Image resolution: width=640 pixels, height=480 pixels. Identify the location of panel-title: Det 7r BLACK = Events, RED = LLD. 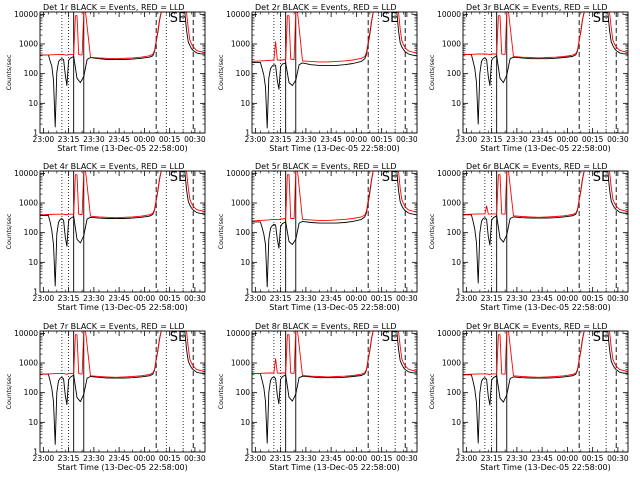
(114, 326).